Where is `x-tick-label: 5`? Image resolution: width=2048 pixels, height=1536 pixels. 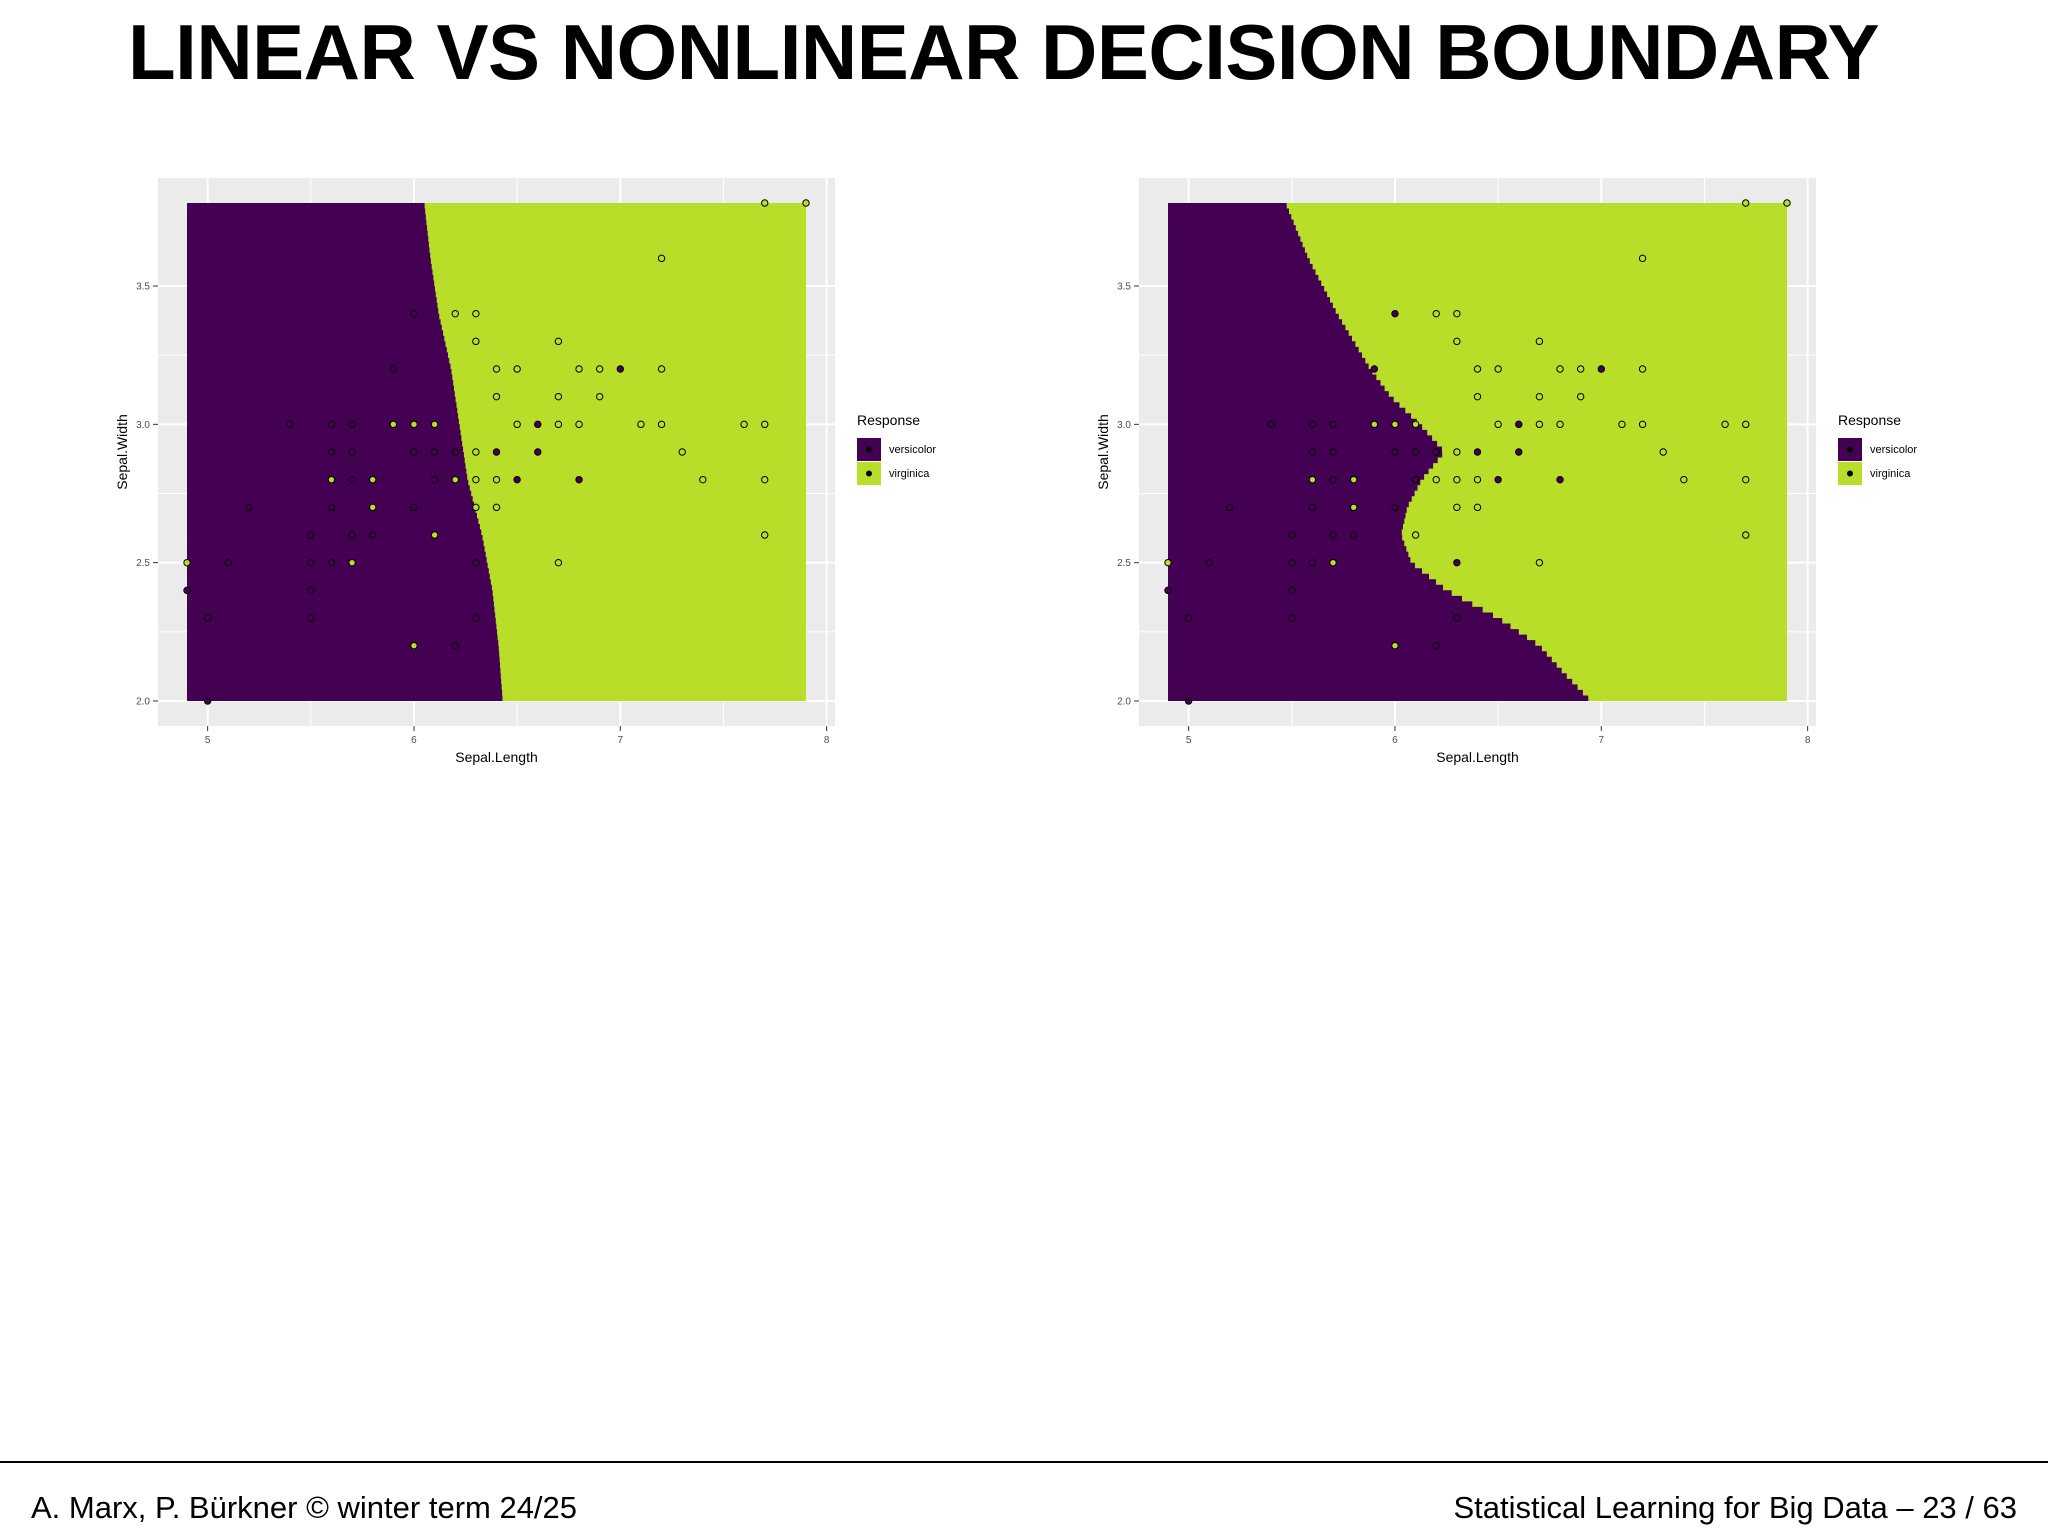 x-tick-label: 5 is located at coordinates (208, 740).